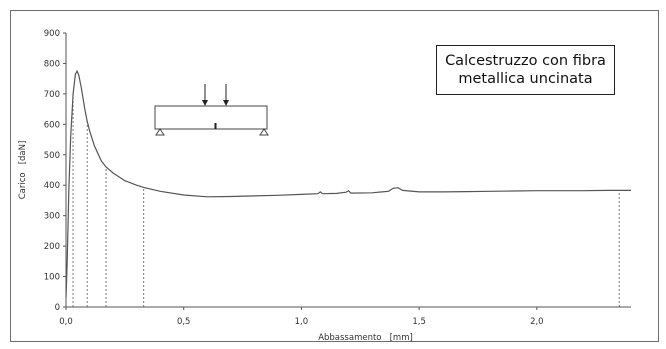 This screenshot has width=666, height=349. Describe the element at coordinates (66, 322) in the screenshot. I see `x-tick-label: 0,0` at that location.